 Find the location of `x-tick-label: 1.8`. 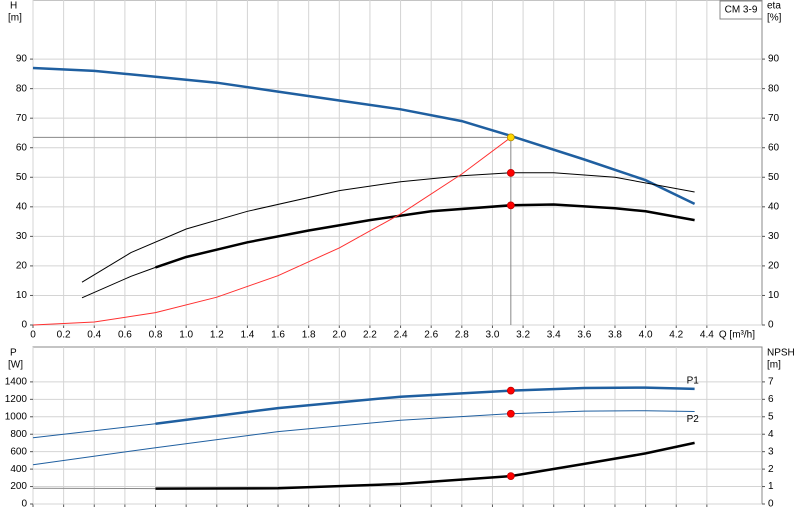

x-tick-label: 1.8 is located at coordinates (309, 335).